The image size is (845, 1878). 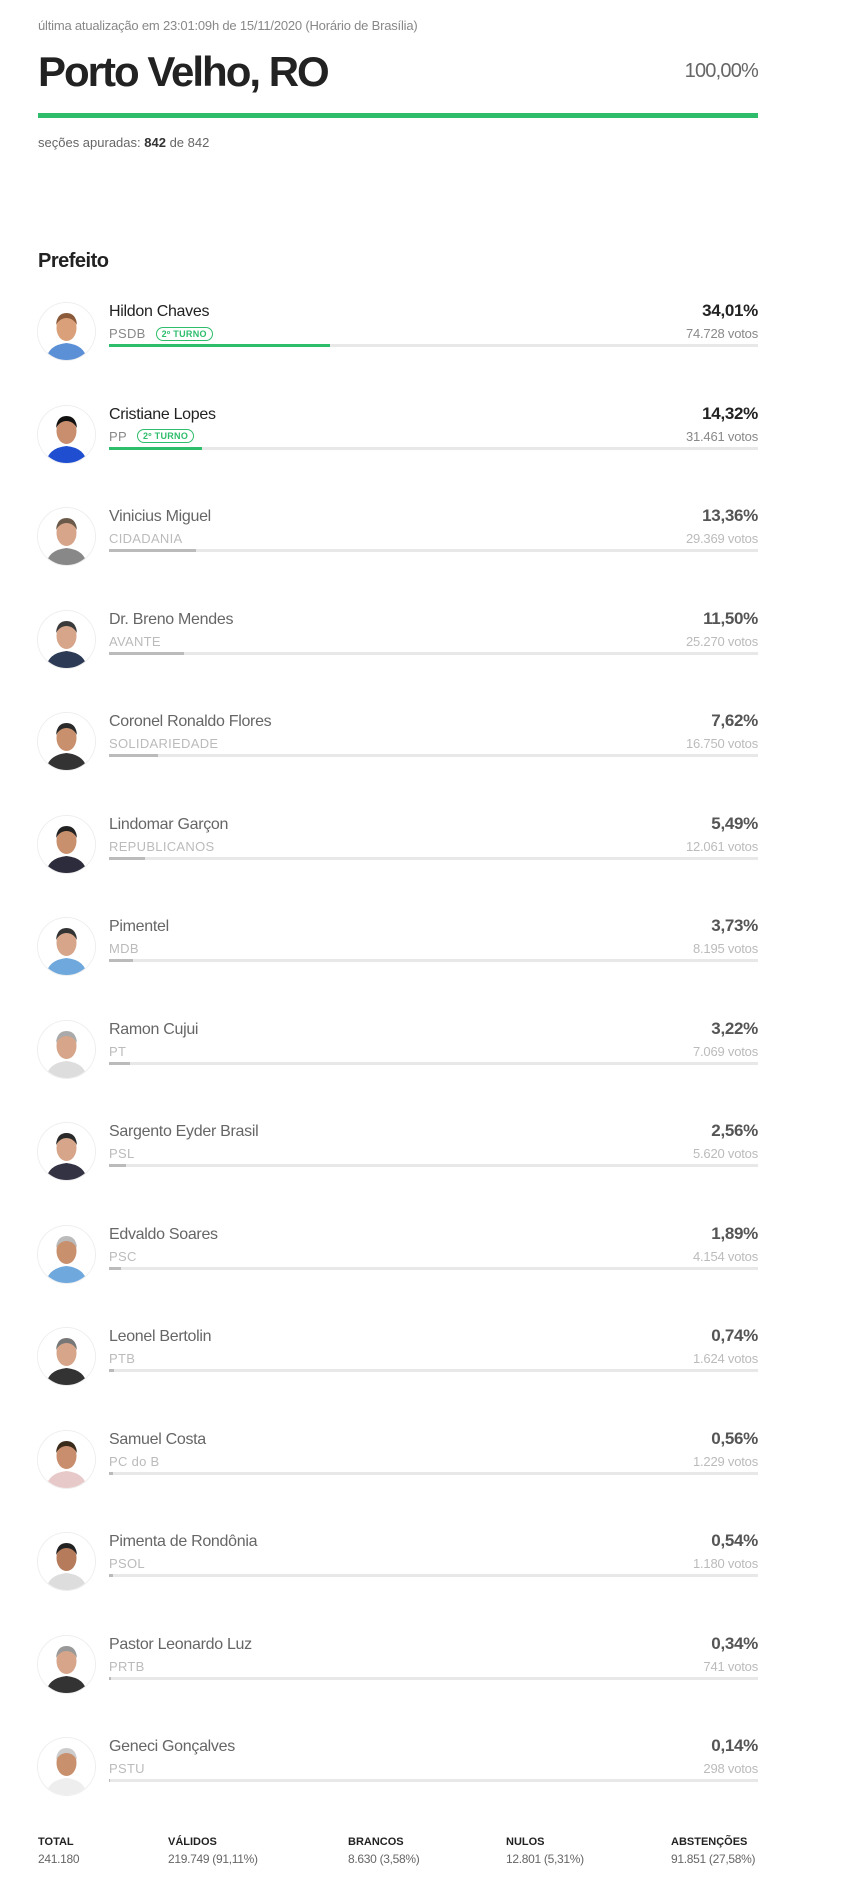 I want to click on candidate-row: Geneci Gonçalves PSTU 0,14% 298 votos, so click(x=398, y=1777).